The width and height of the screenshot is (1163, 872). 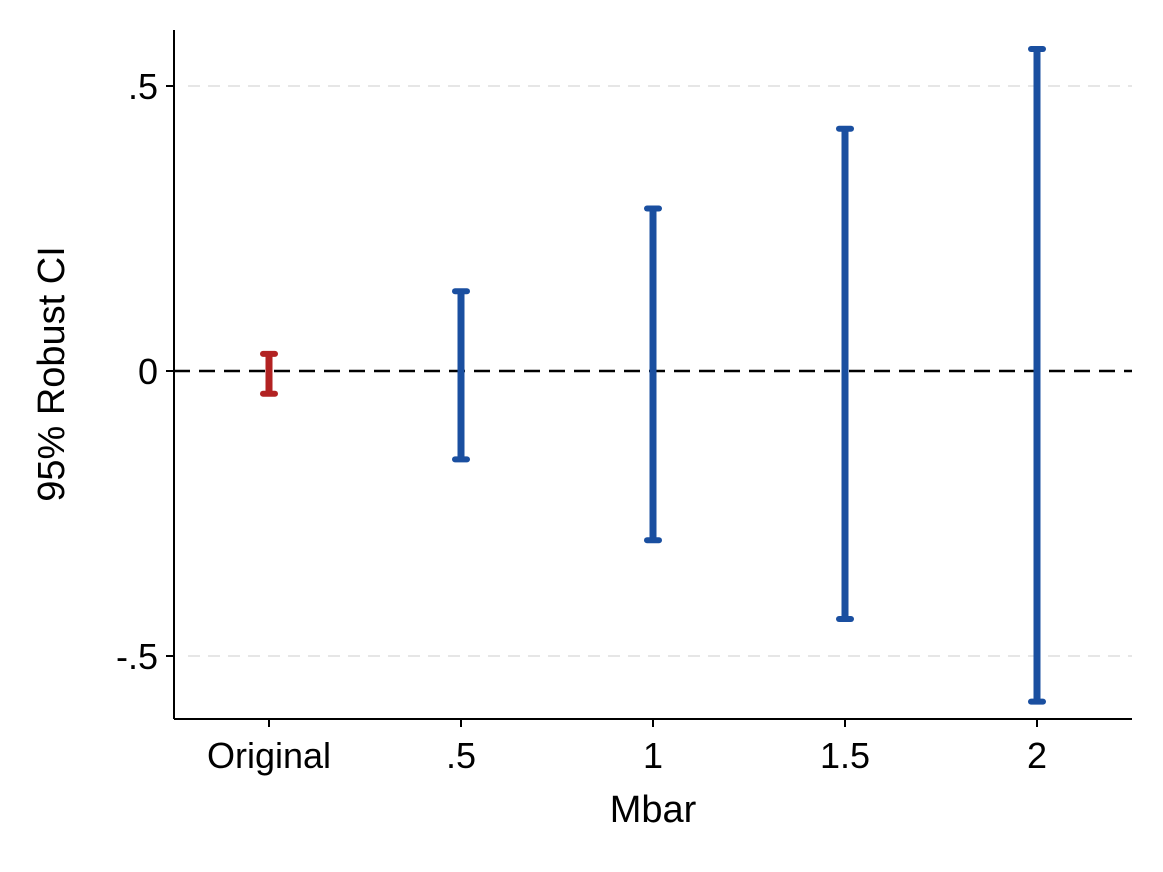 I want to click on x-tick-label: .5, so click(x=461, y=755).